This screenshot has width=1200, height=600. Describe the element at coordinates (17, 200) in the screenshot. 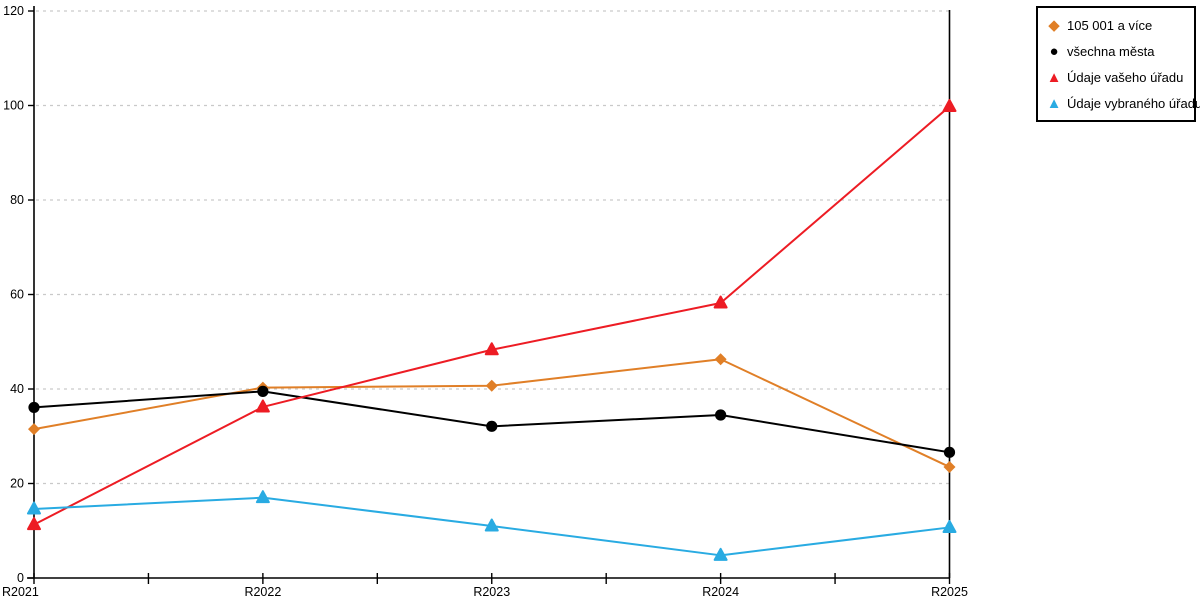

I see `y-tick-label: 80` at that location.